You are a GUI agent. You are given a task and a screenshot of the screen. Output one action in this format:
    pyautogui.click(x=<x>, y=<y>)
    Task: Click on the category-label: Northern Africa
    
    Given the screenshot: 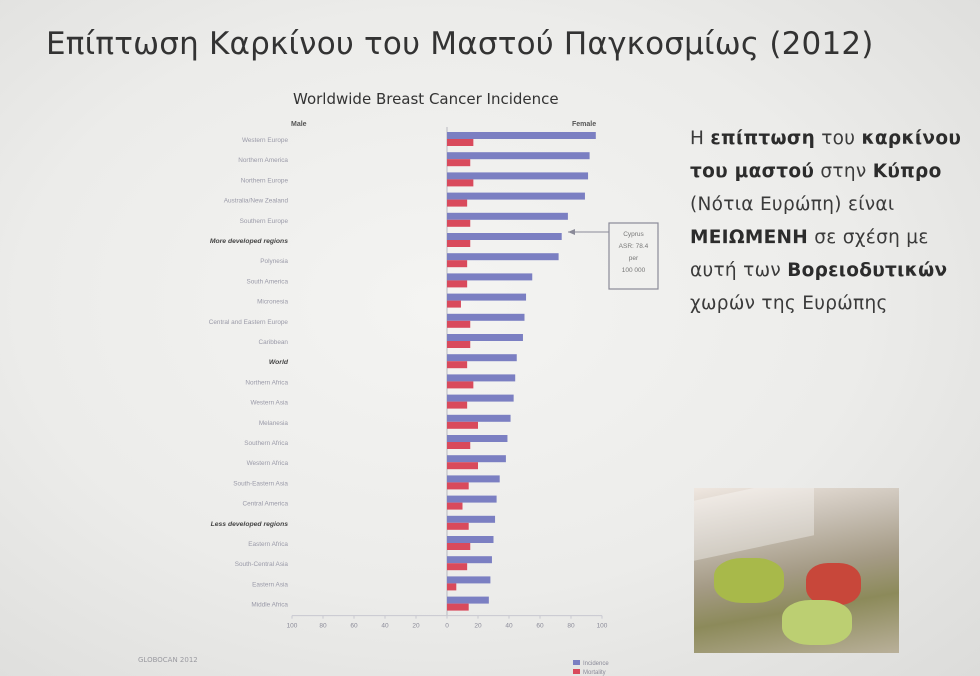 What is the action you would take?
    pyautogui.click(x=266, y=382)
    